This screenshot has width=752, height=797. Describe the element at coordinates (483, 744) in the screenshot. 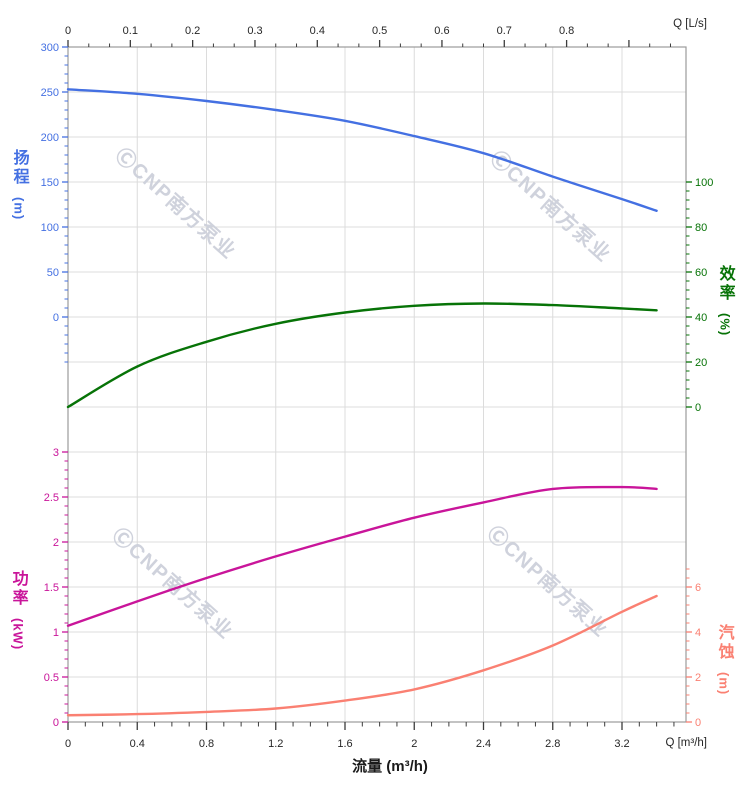

I see `tick-label: 2.4` at that location.